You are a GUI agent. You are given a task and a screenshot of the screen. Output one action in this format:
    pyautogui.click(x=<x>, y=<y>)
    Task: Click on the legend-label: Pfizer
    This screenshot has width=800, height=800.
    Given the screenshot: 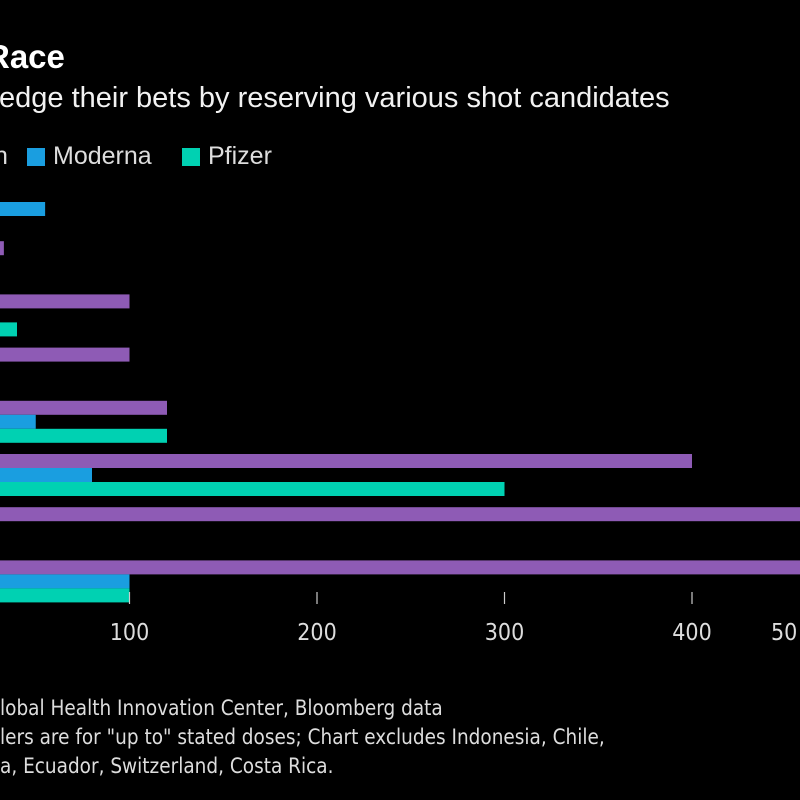 What is the action you would take?
    pyautogui.click(x=240, y=156)
    